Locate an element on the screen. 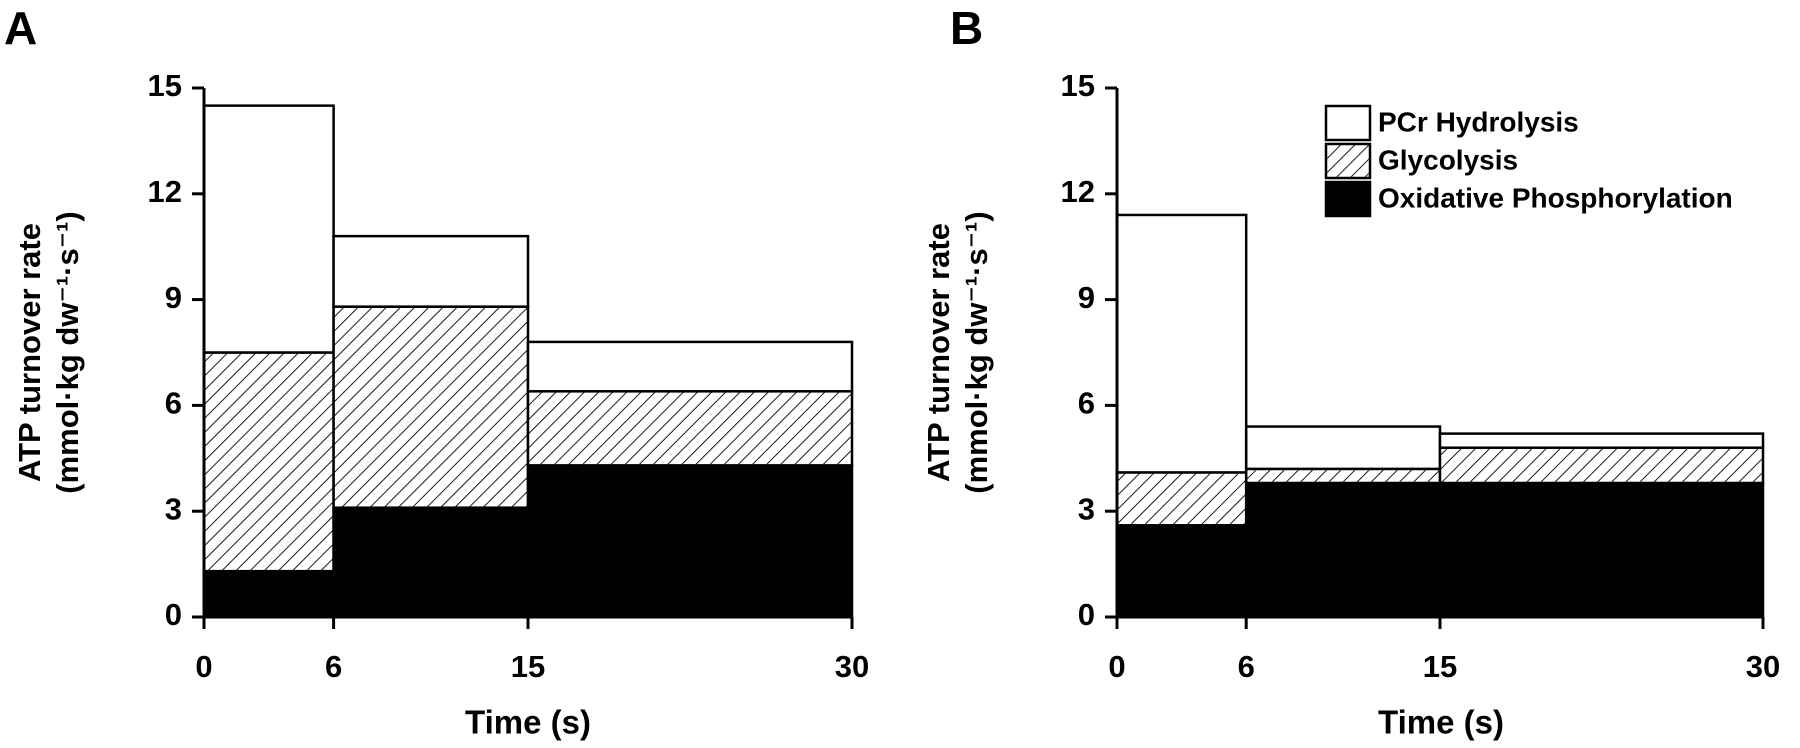 This screenshot has width=1800, height=748. legend-label: Glycolysis is located at coordinates (1448, 159).